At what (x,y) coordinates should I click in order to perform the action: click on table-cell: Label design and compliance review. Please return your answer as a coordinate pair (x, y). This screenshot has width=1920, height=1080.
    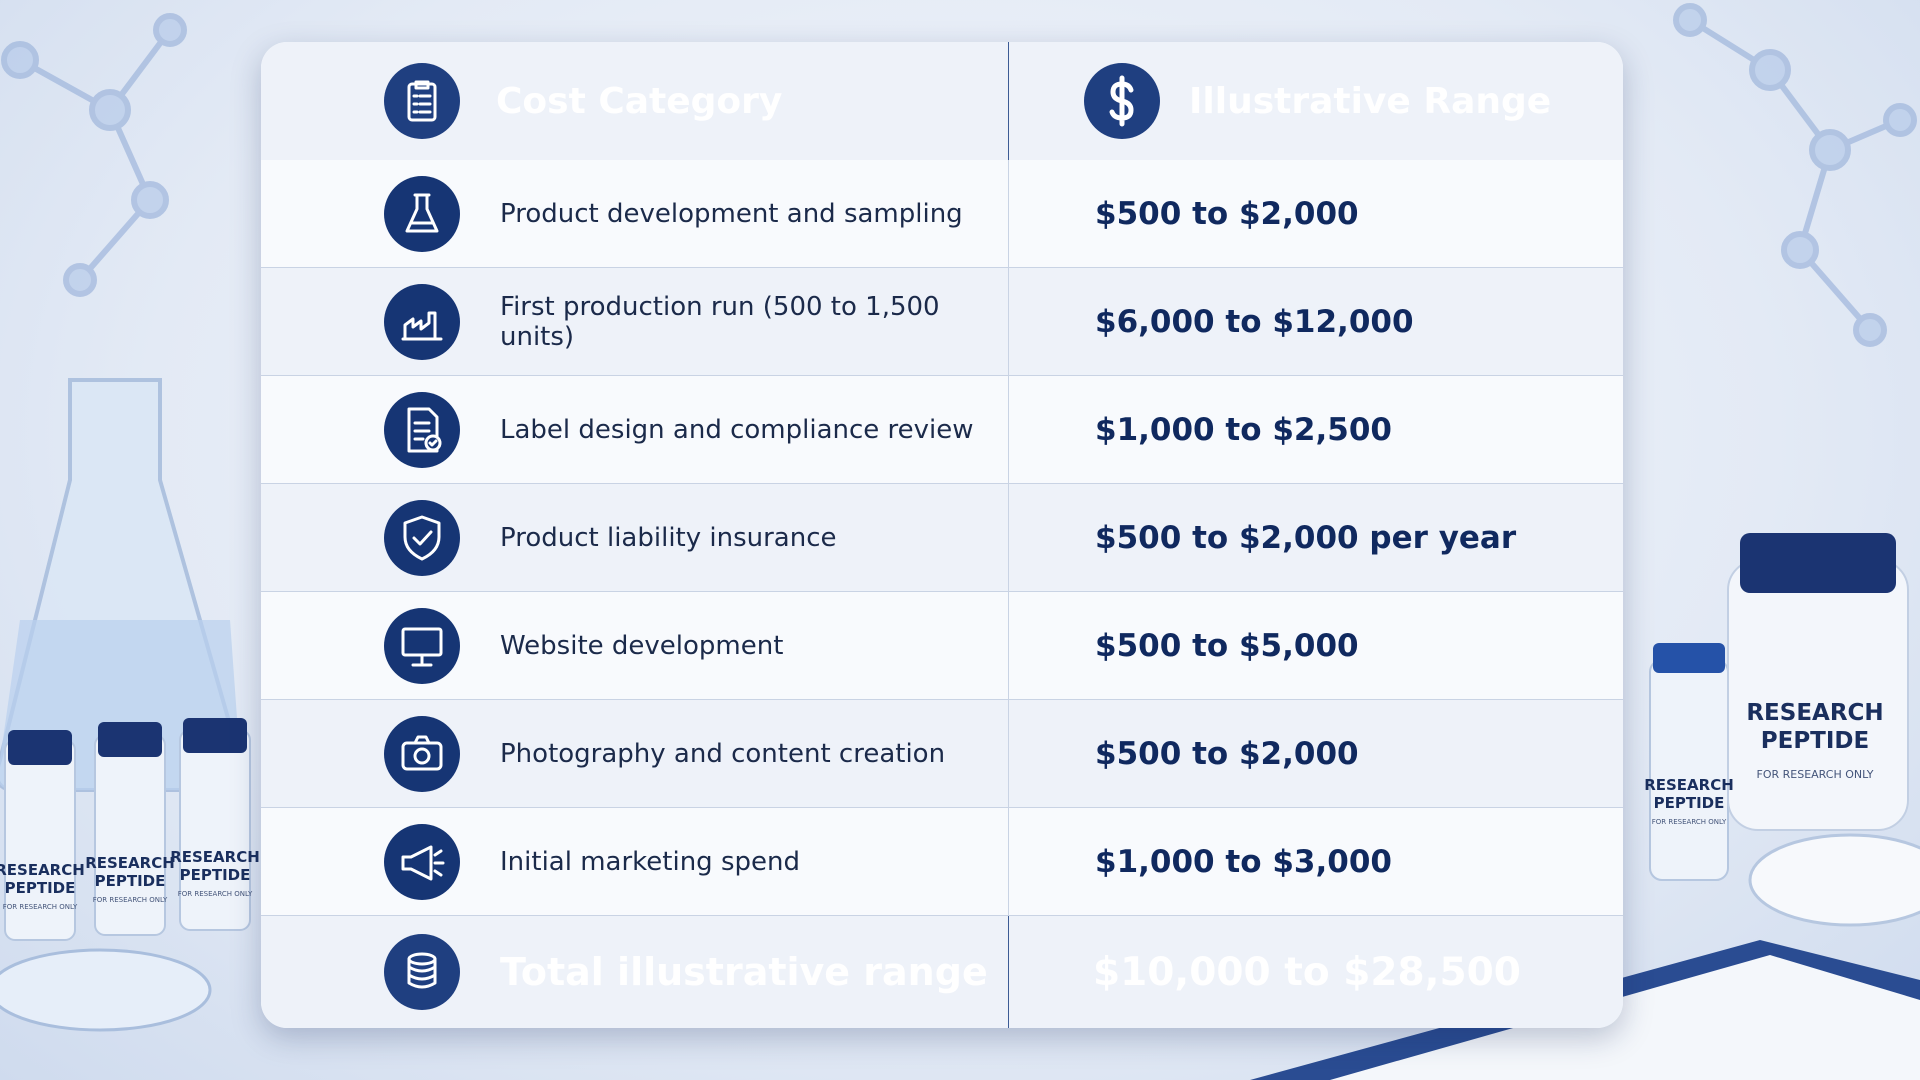
    Looking at the image, I should click on (635, 429).